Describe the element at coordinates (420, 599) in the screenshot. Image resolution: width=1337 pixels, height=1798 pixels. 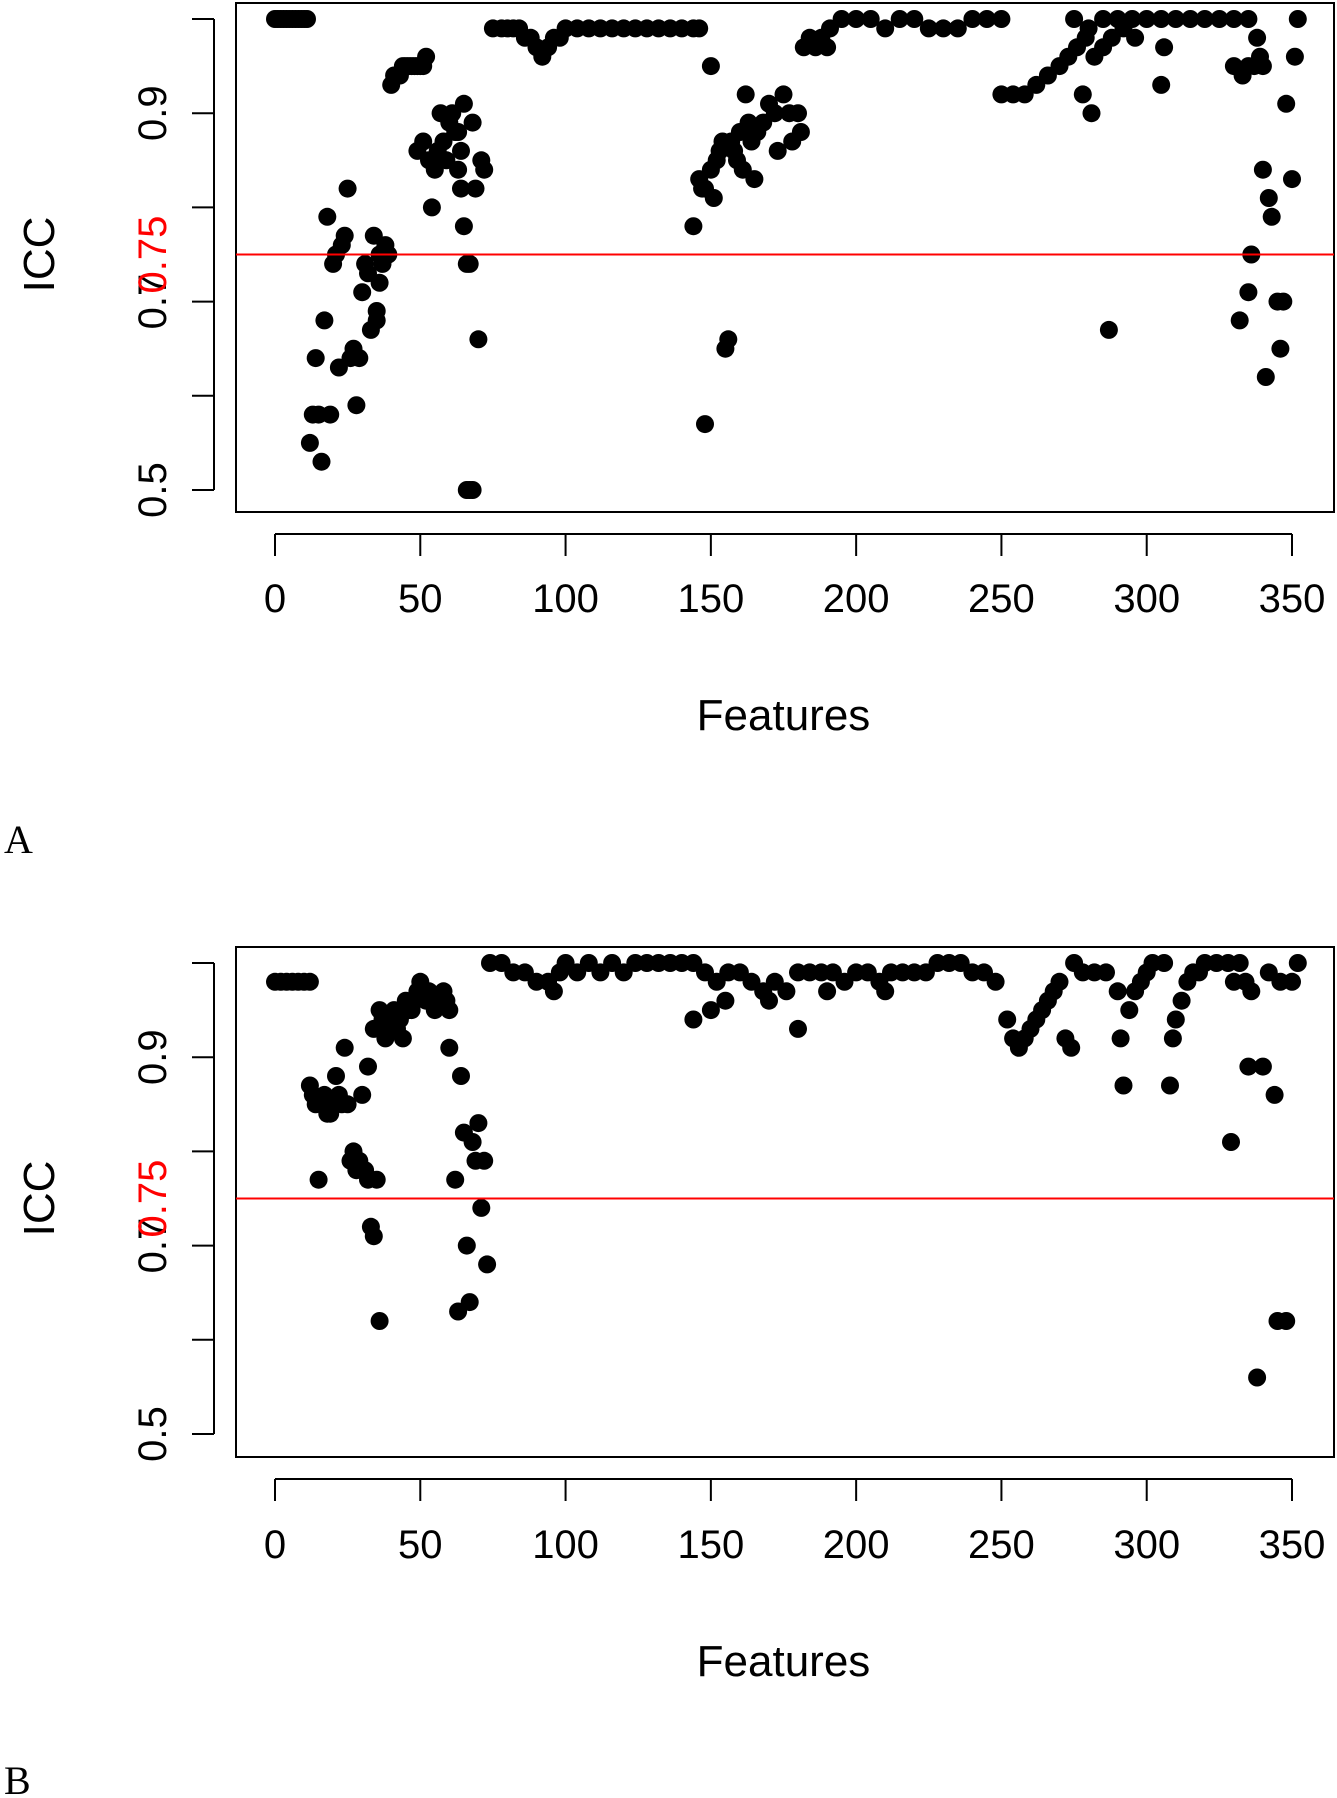
I see `x-tick-label: 50` at that location.